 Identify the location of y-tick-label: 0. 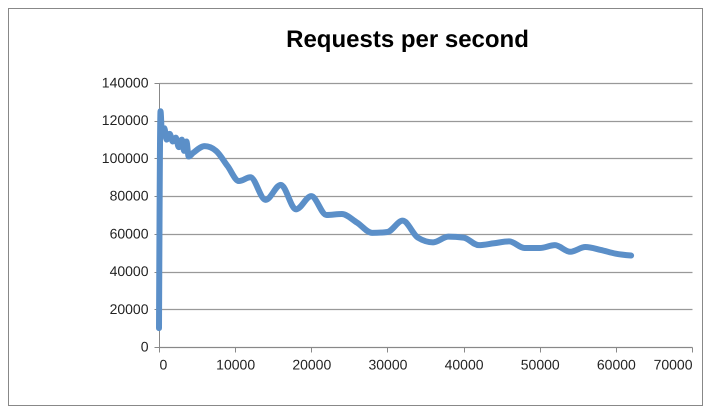
(144, 346).